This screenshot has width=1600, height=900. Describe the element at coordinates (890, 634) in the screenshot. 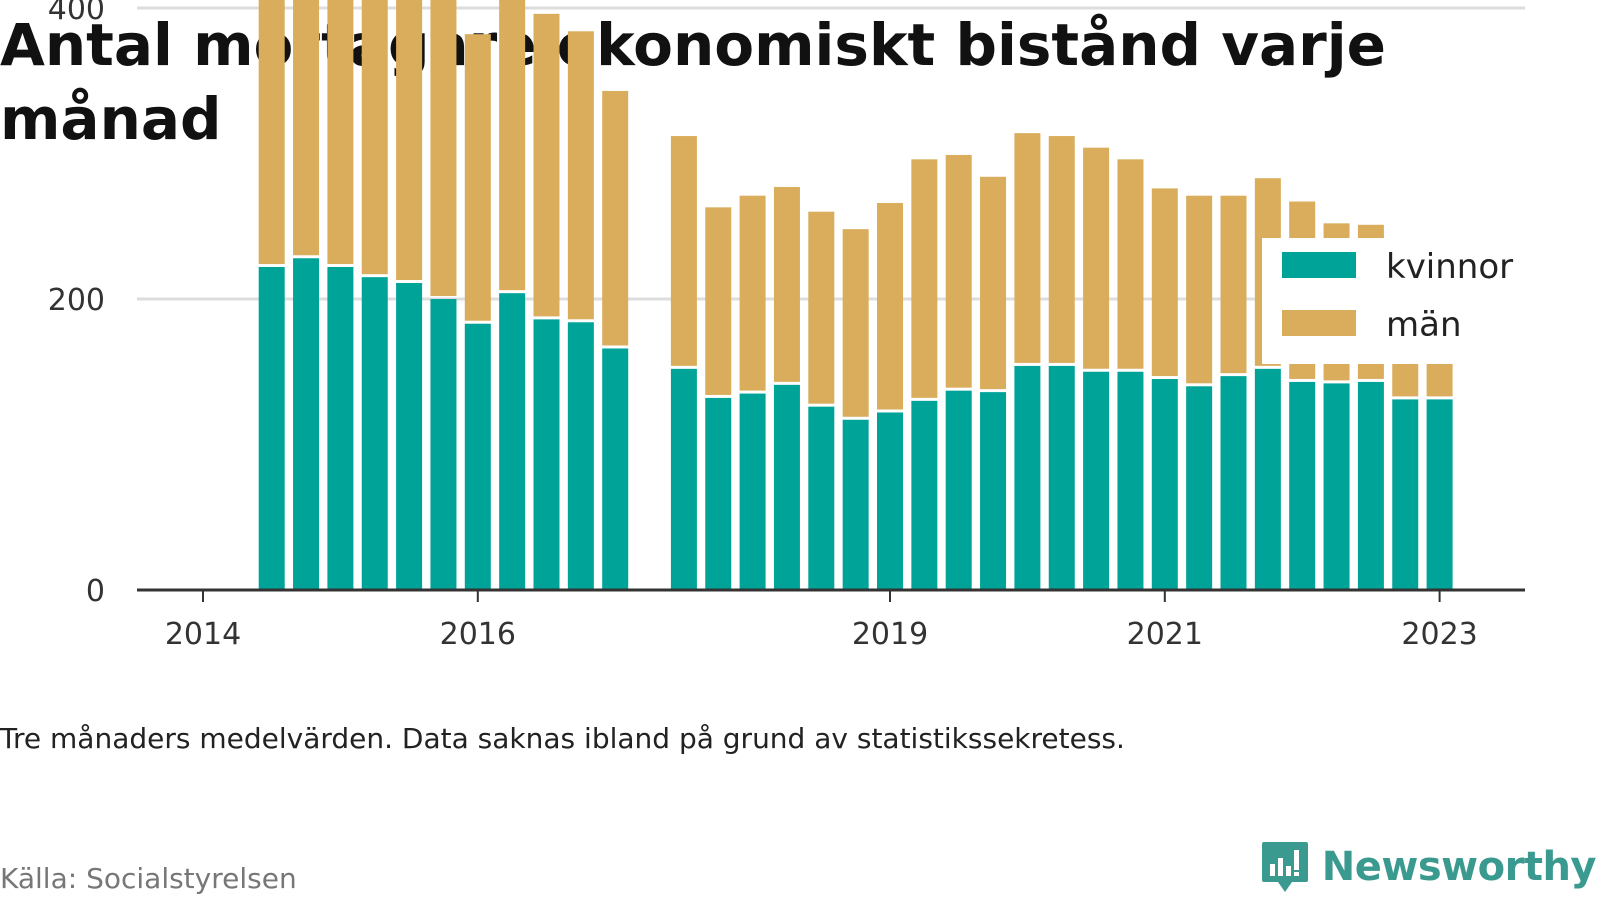

I see `x-tick-label: 2019` at that location.